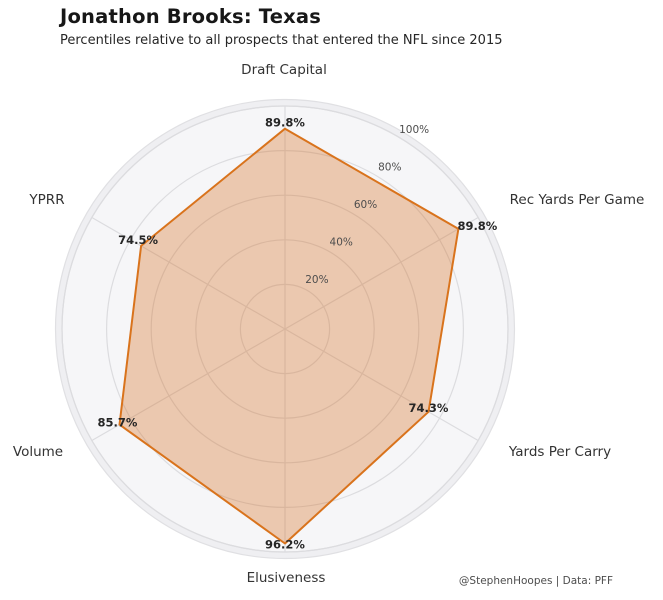  What do you see at coordinates (477, 226) in the screenshot?
I see `value-label-1: 89.8%` at bounding box center [477, 226].